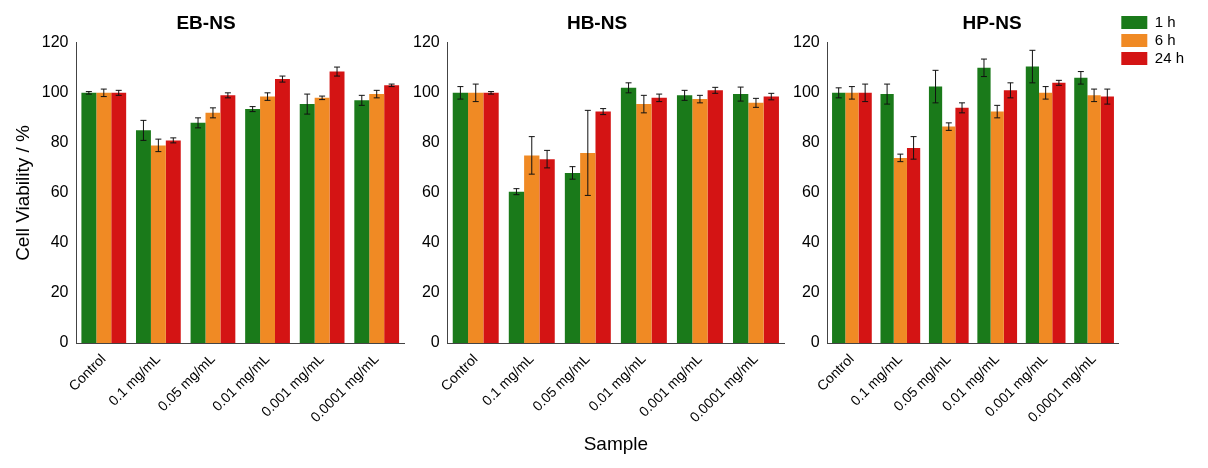 The height and width of the screenshot is (468, 1208). Describe the element at coordinates (616, 443) in the screenshot. I see `x-axis-title: Sample` at that location.